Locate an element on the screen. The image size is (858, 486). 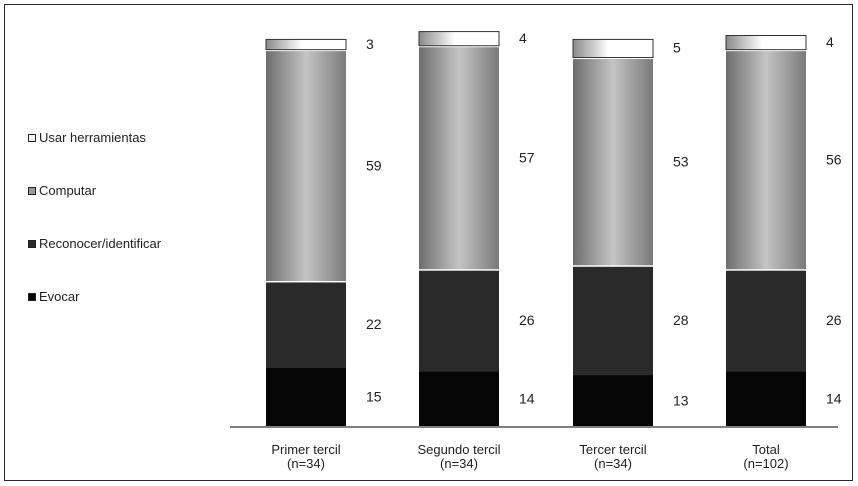
x-tick-label-2-1: (n=34) is located at coordinates (613, 463).